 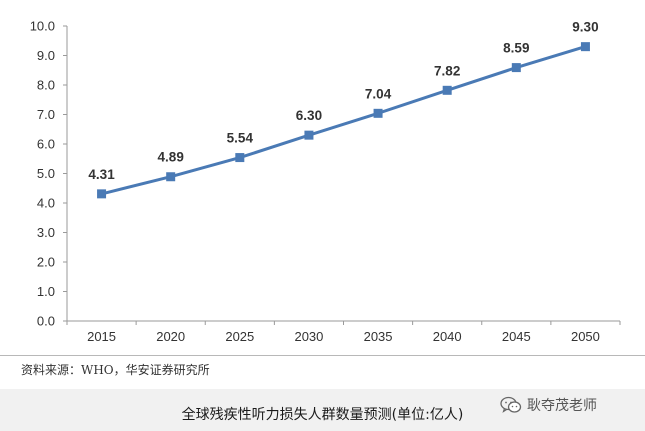 I want to click on y-tick-label: 8.0, so click(x=46, y=85).